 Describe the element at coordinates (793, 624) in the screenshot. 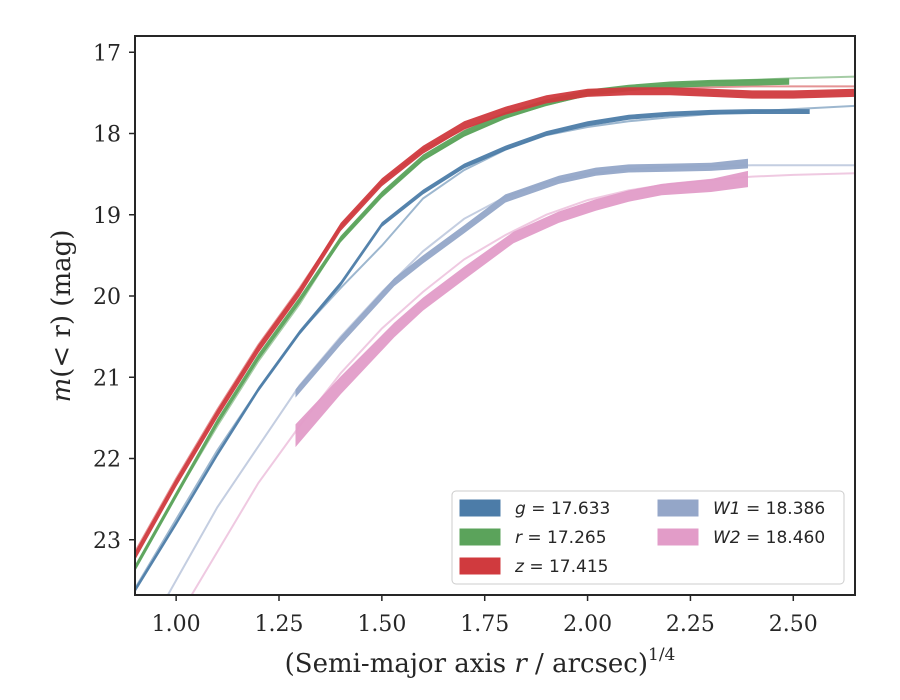

I see `x-tick-label: 2.50` at that location.